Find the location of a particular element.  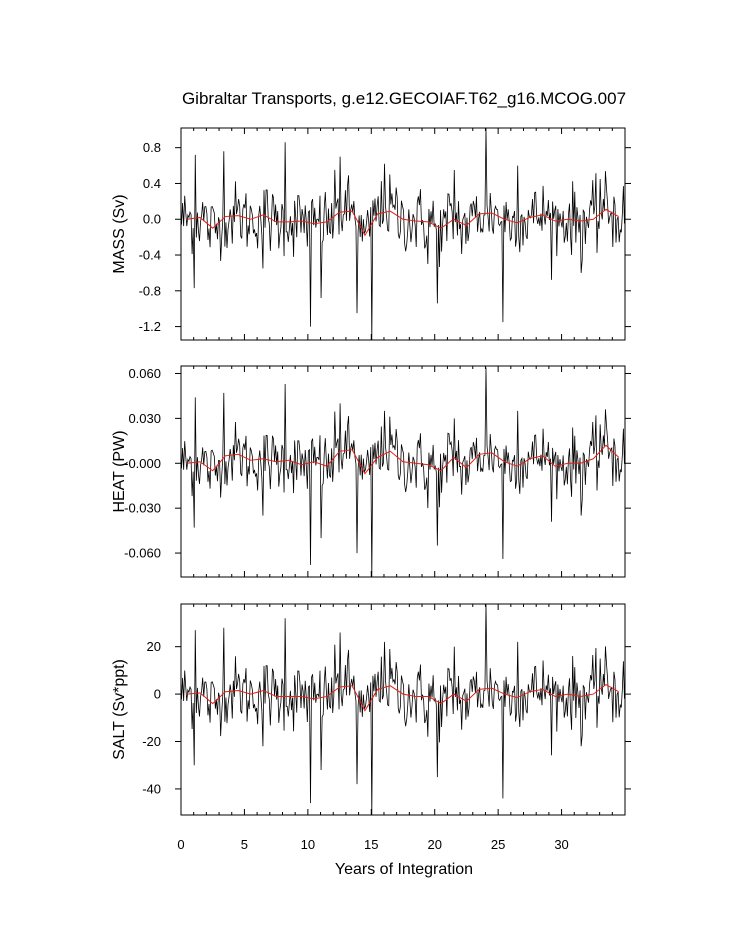

x-tick-label: 15 is located at coordinates (371, 844).